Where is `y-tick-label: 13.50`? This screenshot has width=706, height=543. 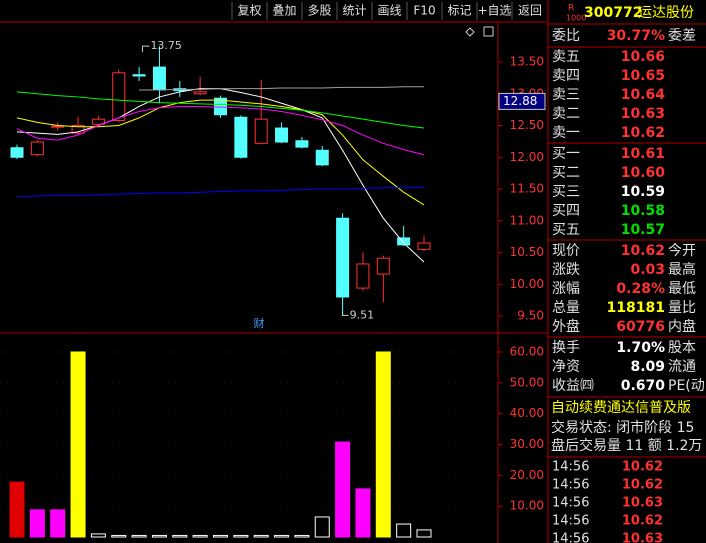
y-tick-label: 13.50 is located at coordinates (527, 62).